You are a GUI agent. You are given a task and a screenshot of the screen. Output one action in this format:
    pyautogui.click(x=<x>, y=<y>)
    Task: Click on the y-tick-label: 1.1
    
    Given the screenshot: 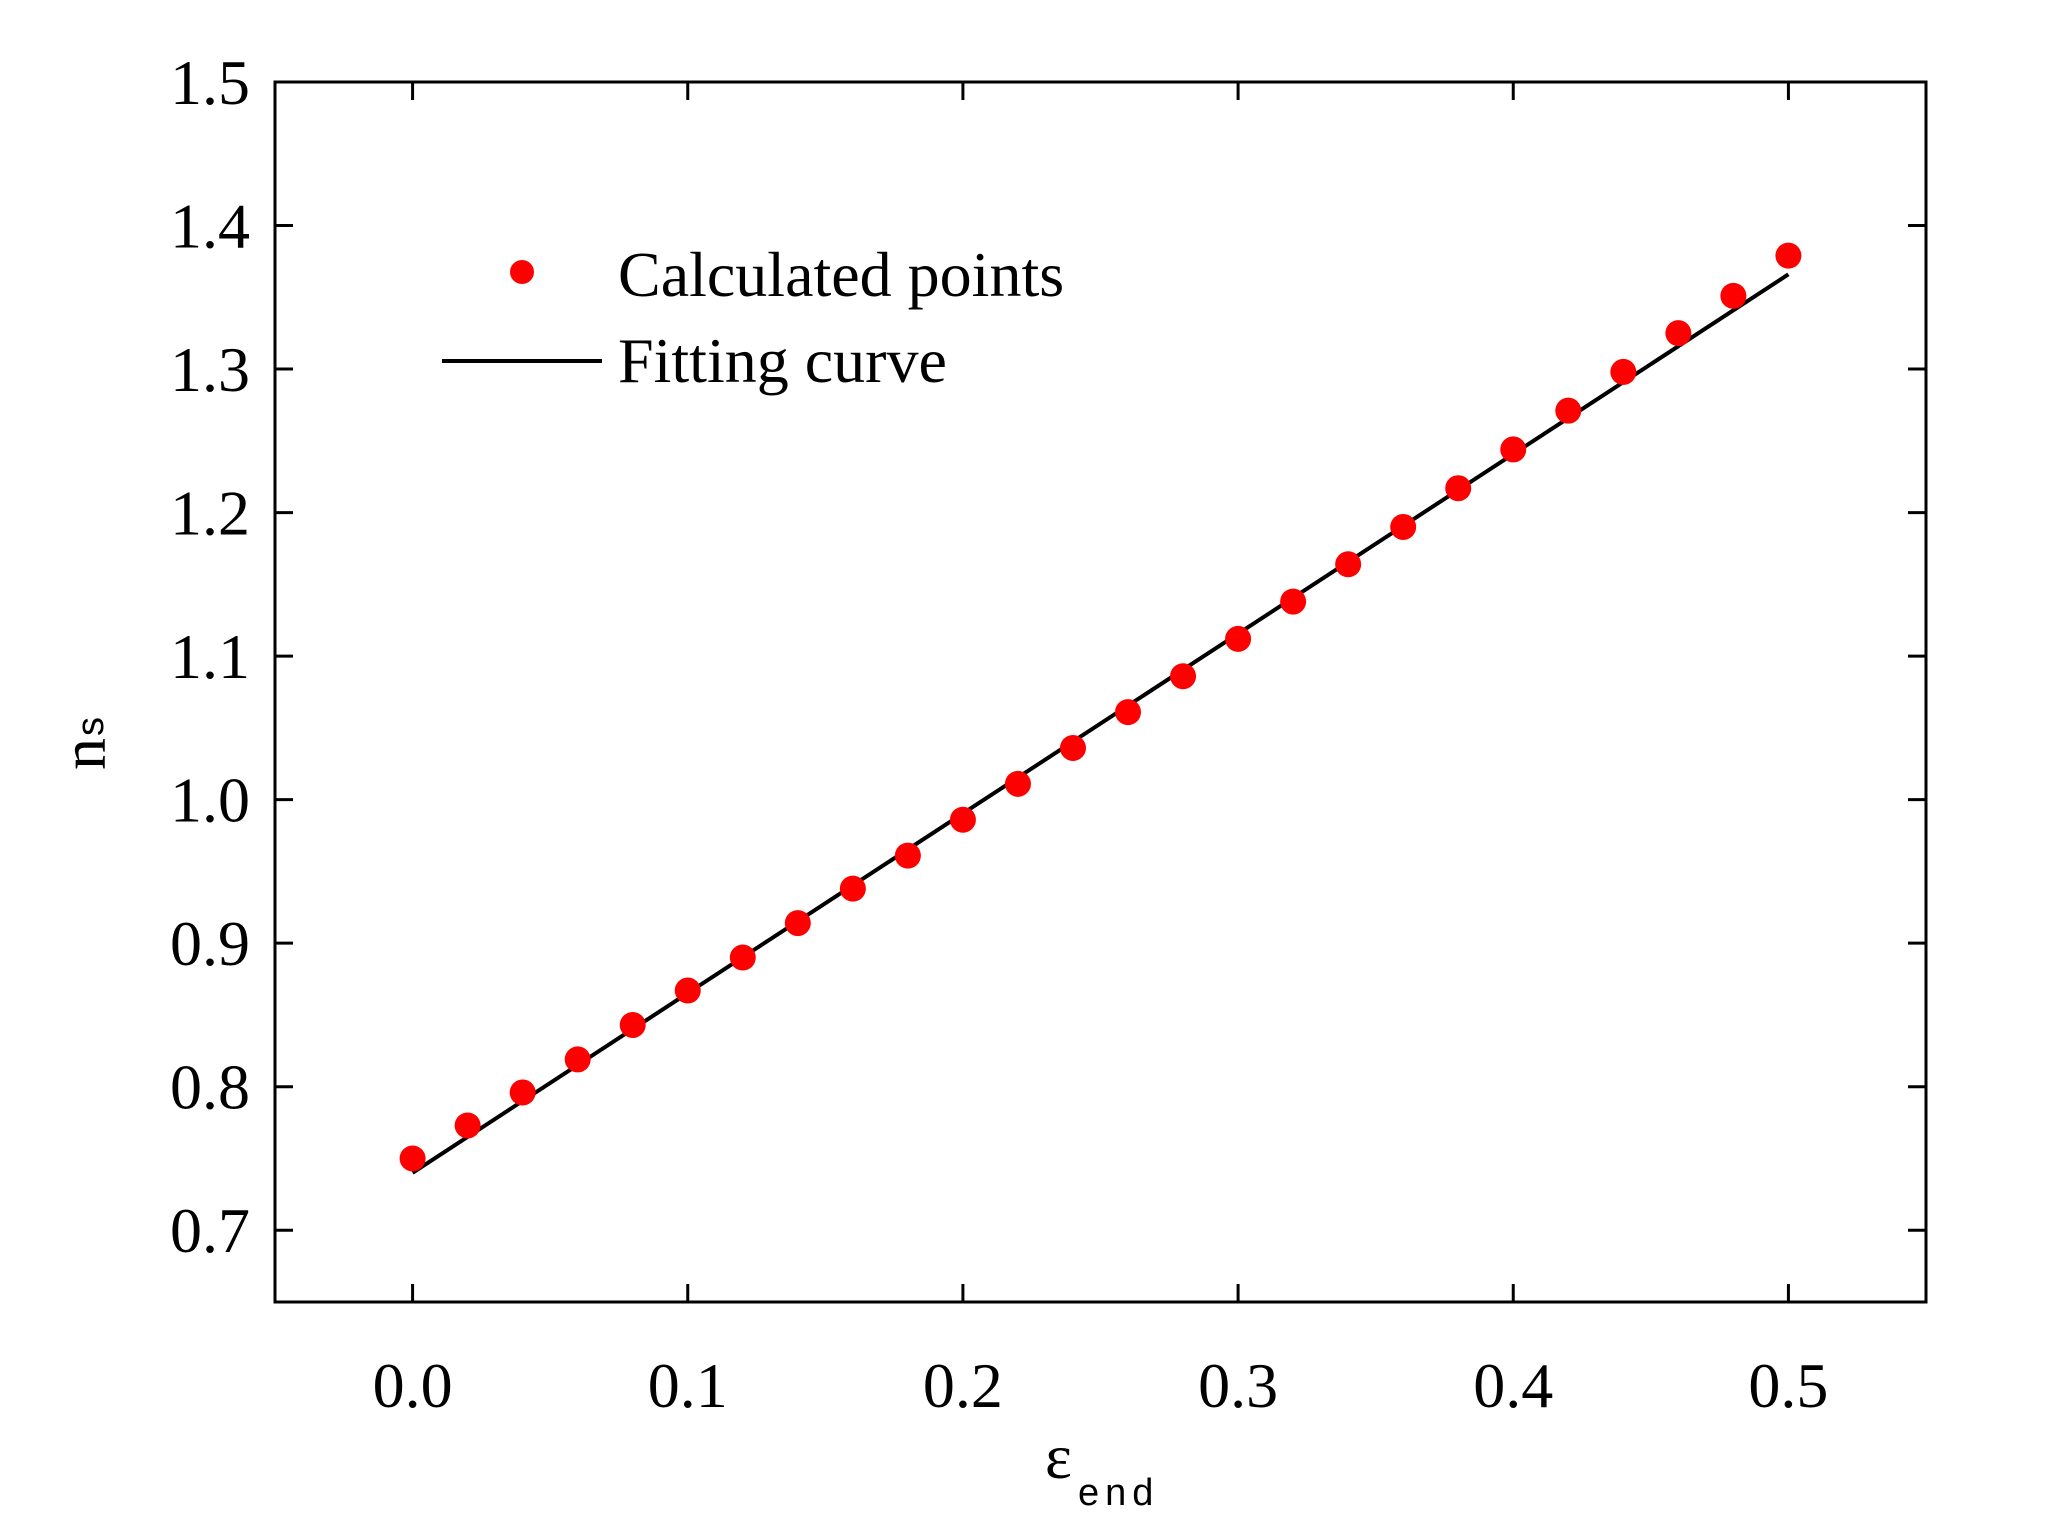 What is the action you would take?
    pyautogui.click(x=210, y=656)
    